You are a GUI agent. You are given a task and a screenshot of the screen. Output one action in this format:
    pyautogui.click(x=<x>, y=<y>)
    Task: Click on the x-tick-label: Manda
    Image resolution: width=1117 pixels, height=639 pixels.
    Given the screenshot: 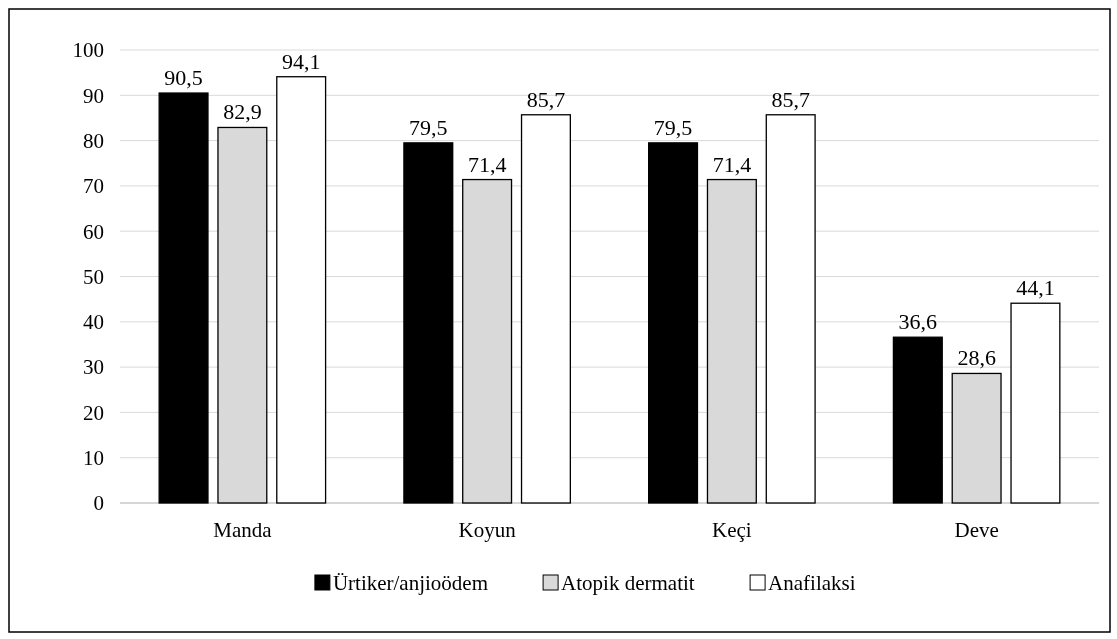 What is the action you would take?
    pyautogui.click(x=243, y=530)
    